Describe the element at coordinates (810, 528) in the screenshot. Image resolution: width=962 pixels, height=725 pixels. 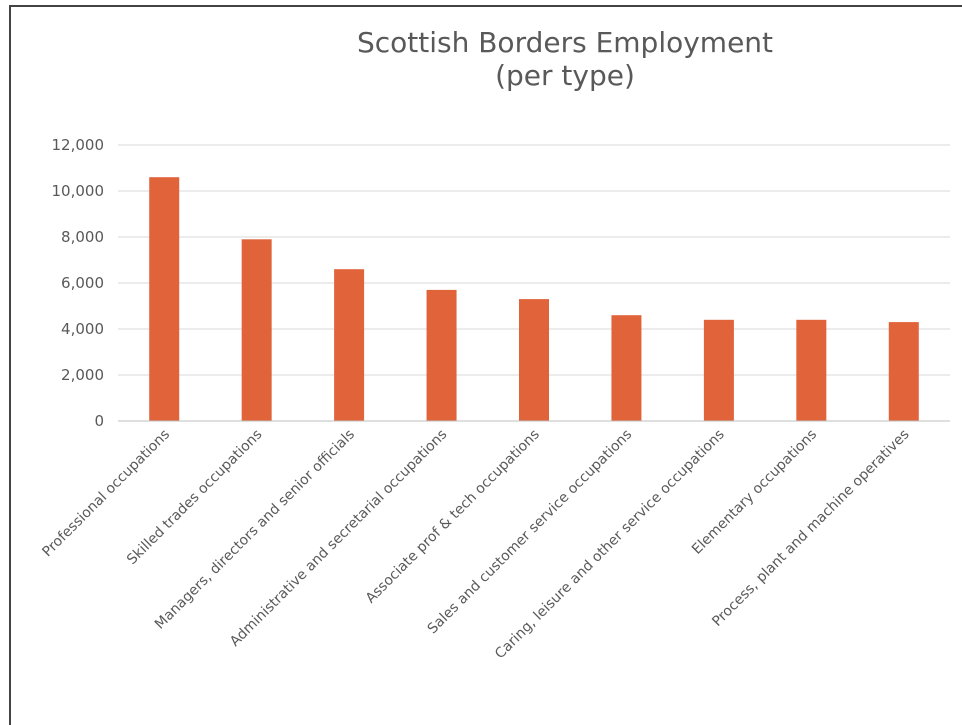
I see `x-category-label: Process, plant and machine operatives` at that location.